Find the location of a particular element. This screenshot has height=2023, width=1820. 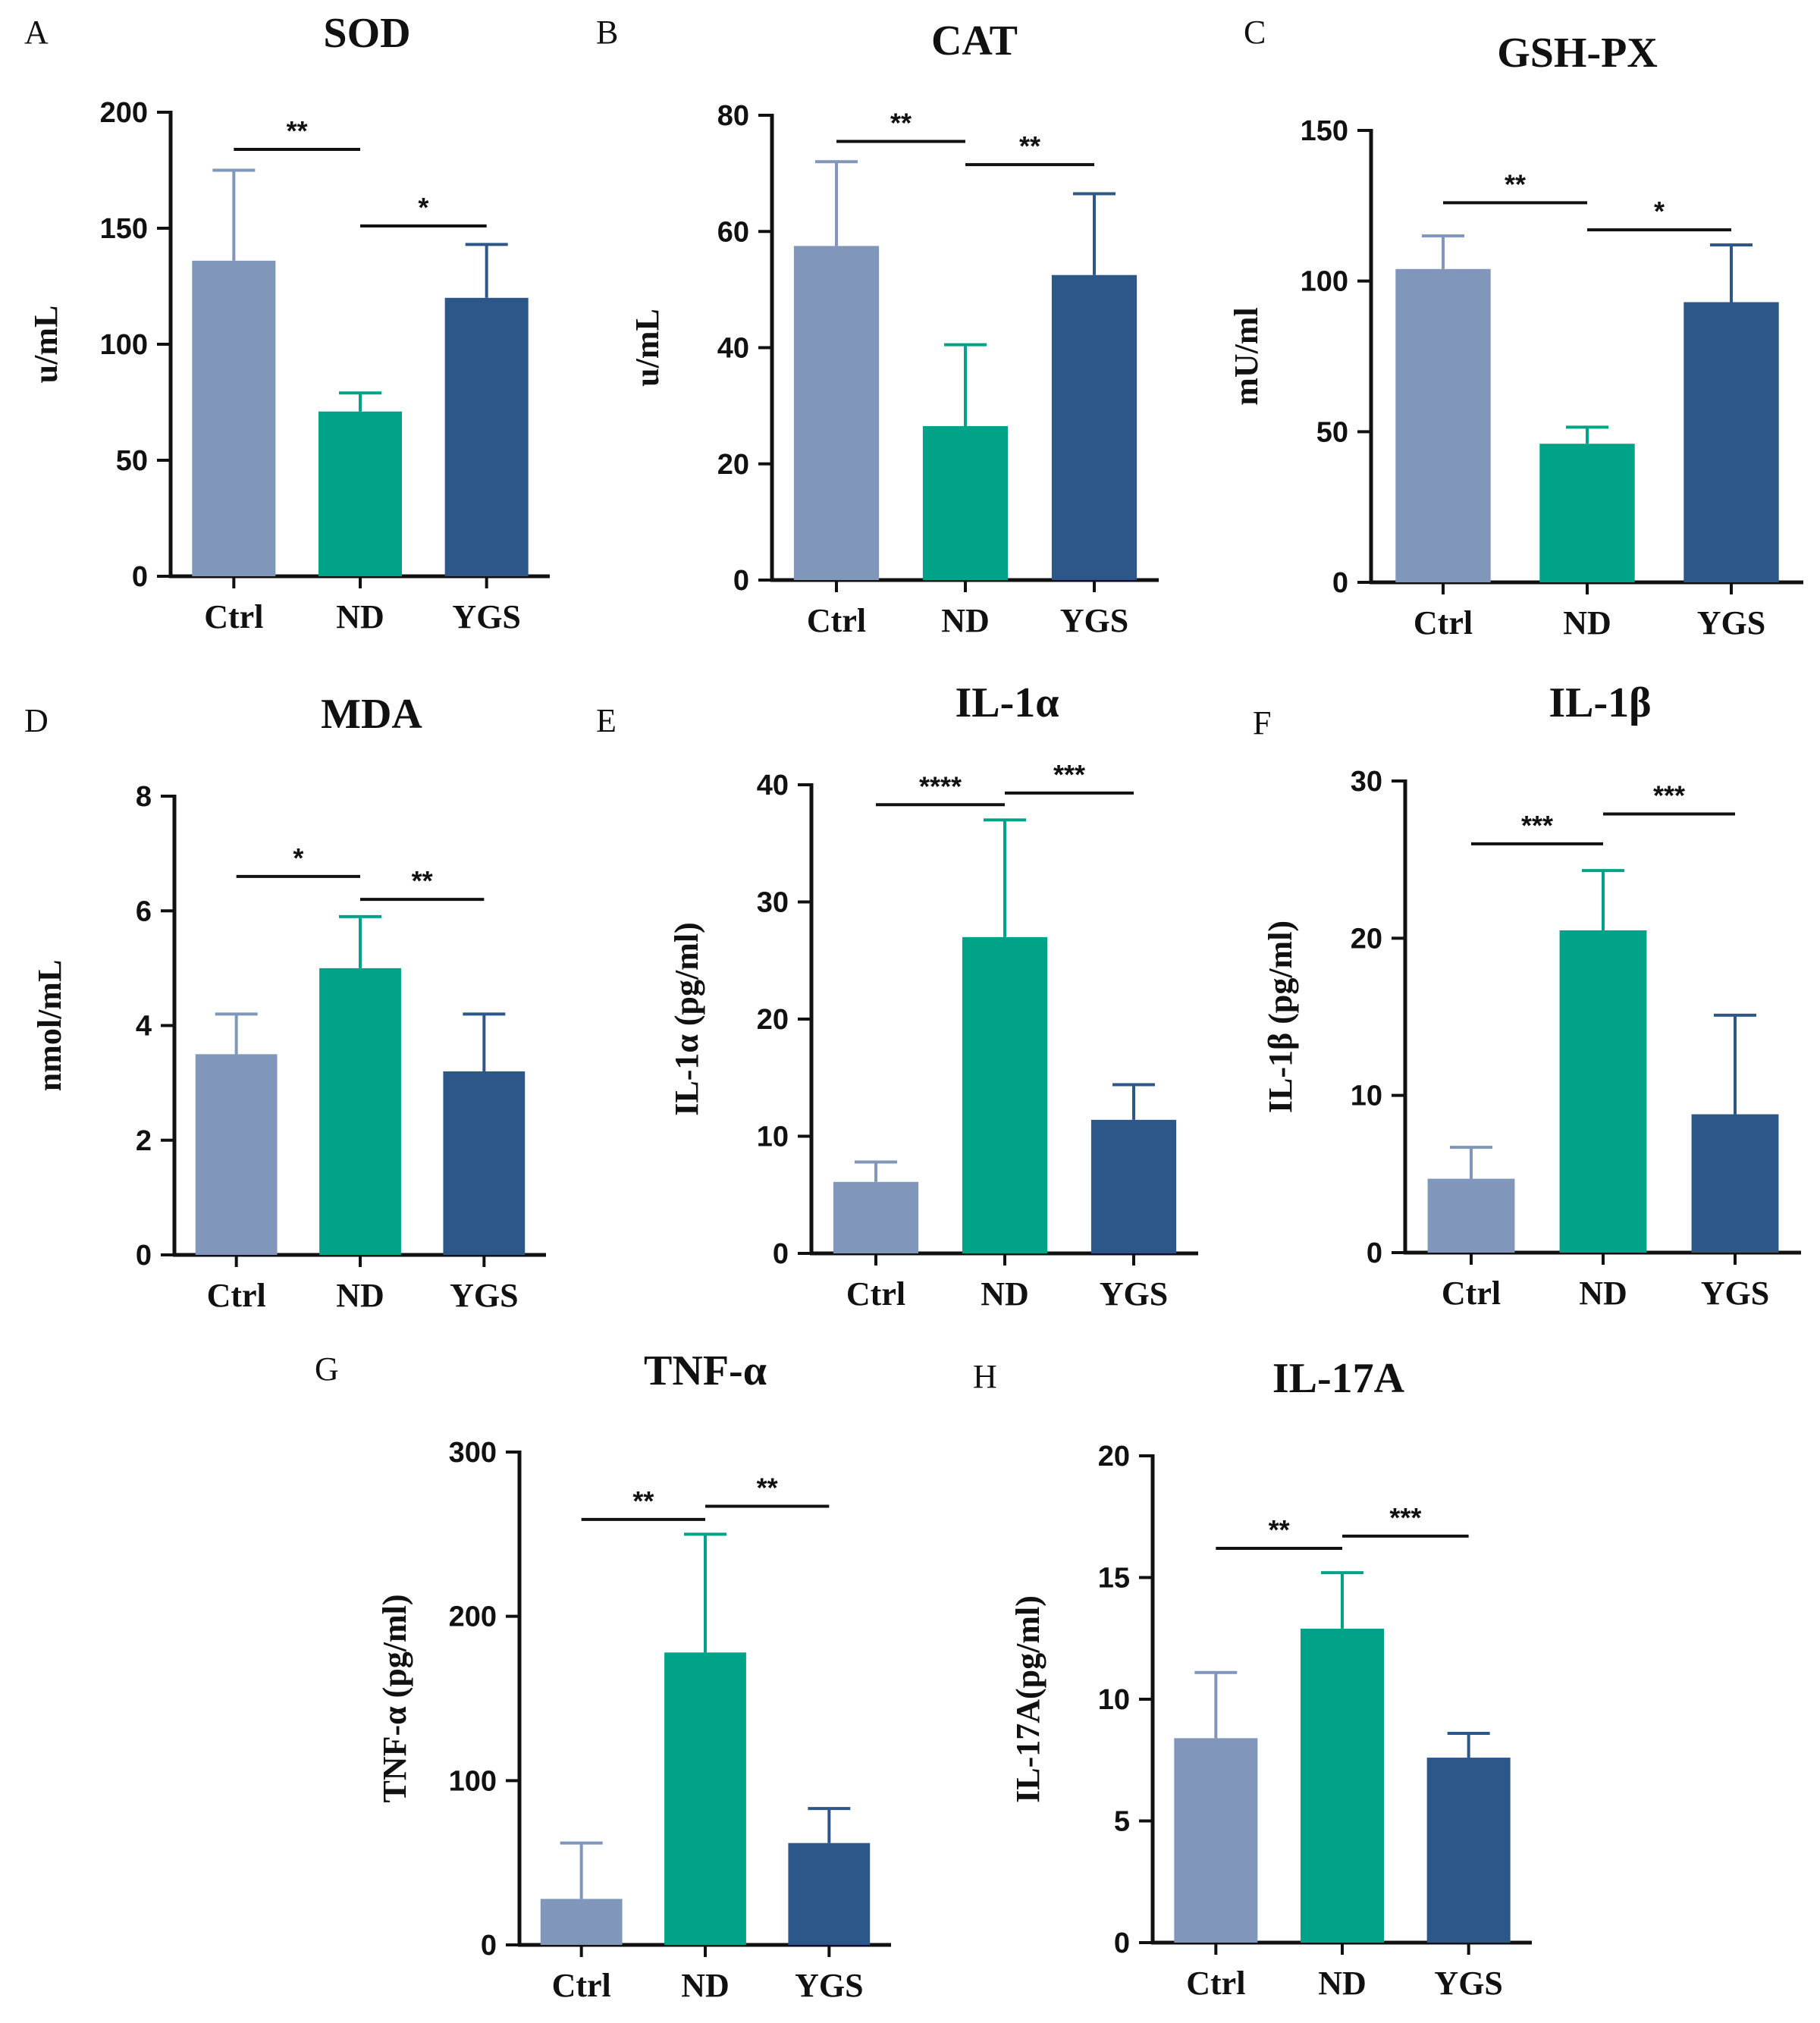

y-axis-label: TNF-α (pg/ml) is located at coordinates (394, 1698).